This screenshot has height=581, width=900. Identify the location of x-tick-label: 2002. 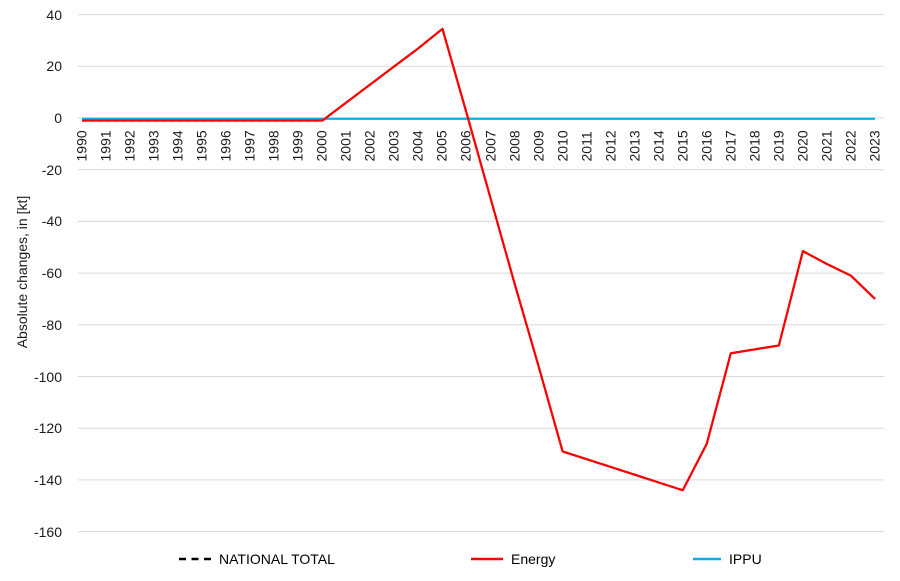
(369, 146).